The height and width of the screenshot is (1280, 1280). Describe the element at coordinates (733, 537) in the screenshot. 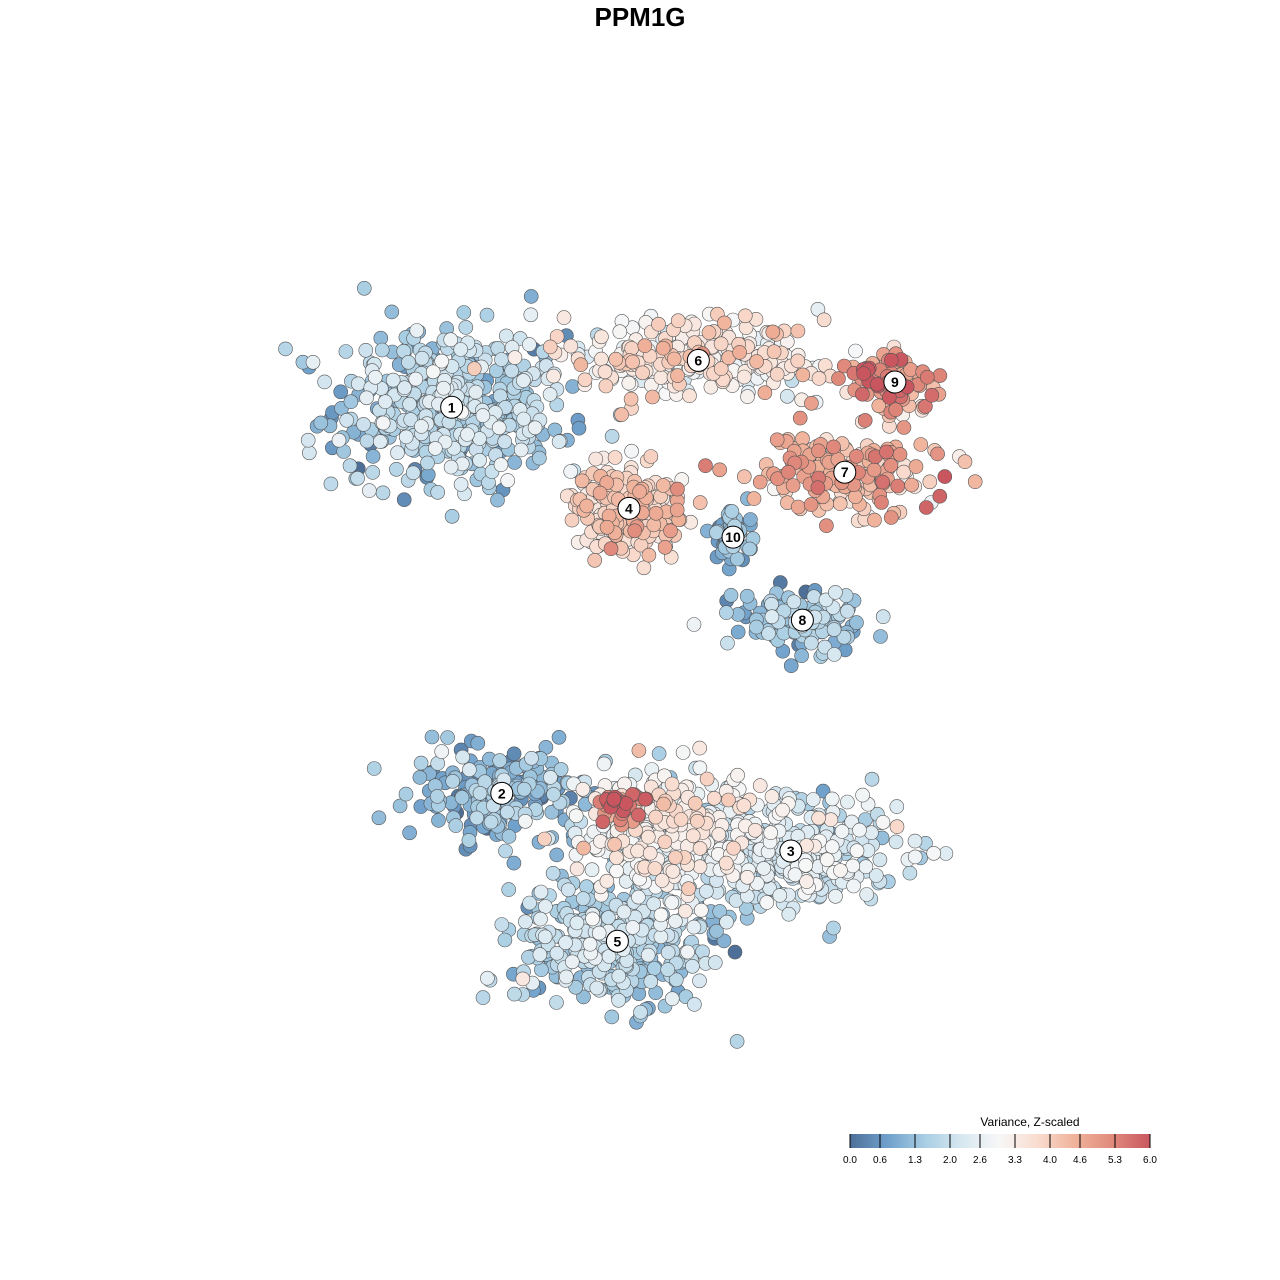

I see `cluster-label-10: 10` at that location.